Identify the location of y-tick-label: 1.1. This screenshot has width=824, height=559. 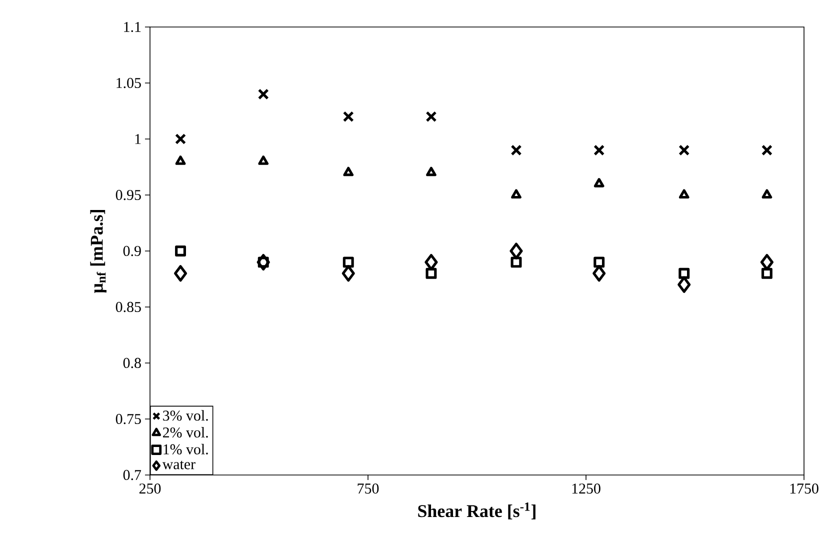
(132, 27).